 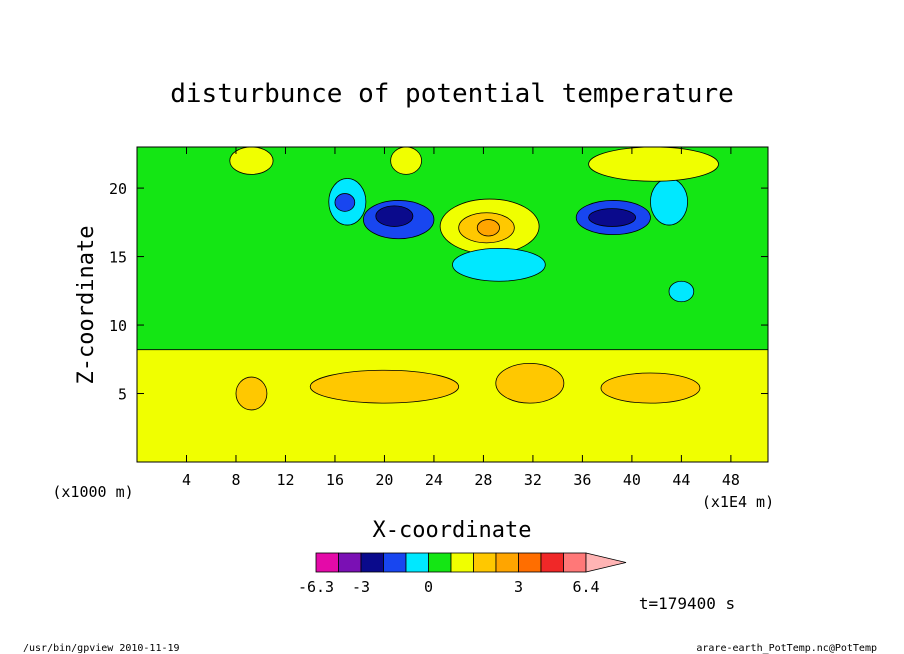 I want to click on x-axis-title: X-coordinate, so click(x=452, y=530).